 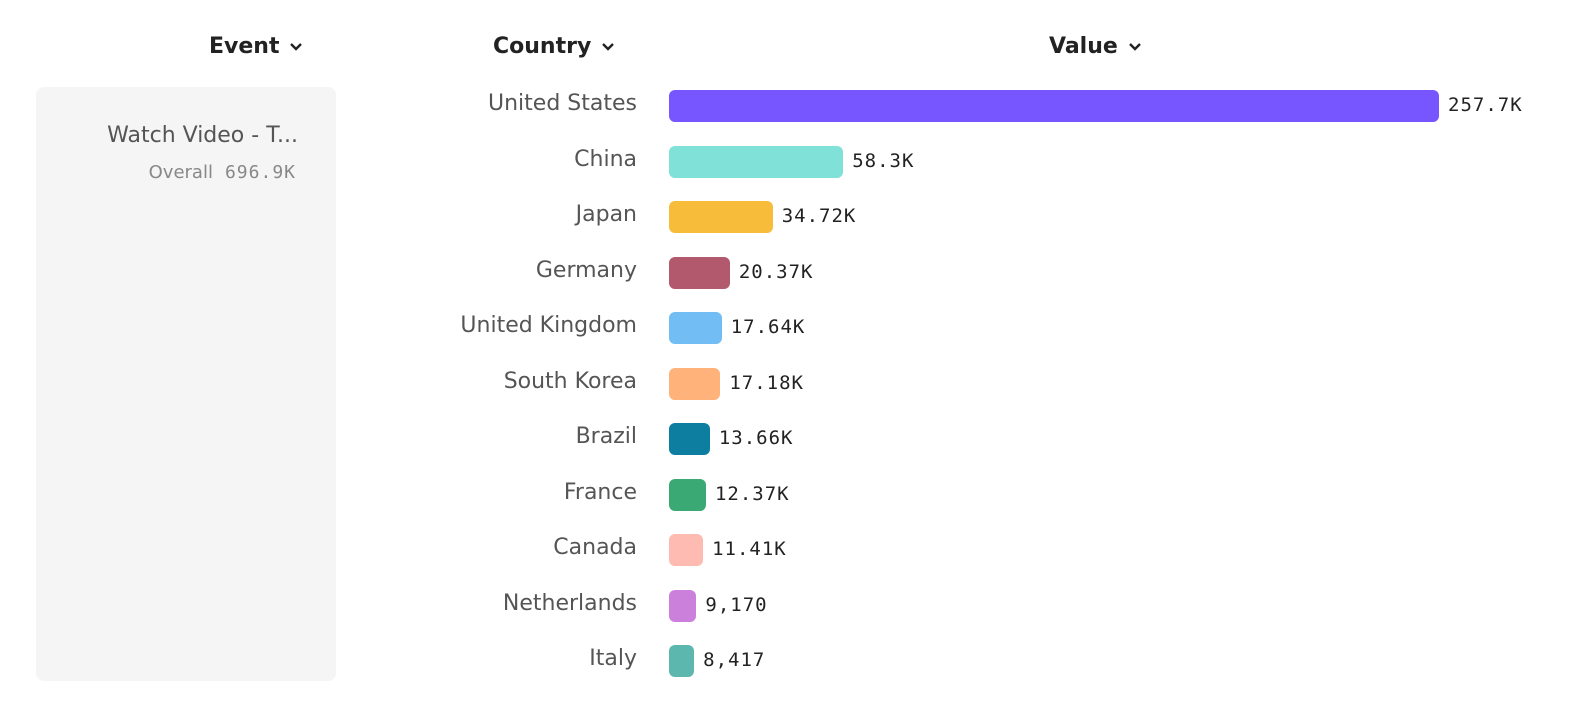 I want to click on category-label: Germany, so click(x=586, y=270).